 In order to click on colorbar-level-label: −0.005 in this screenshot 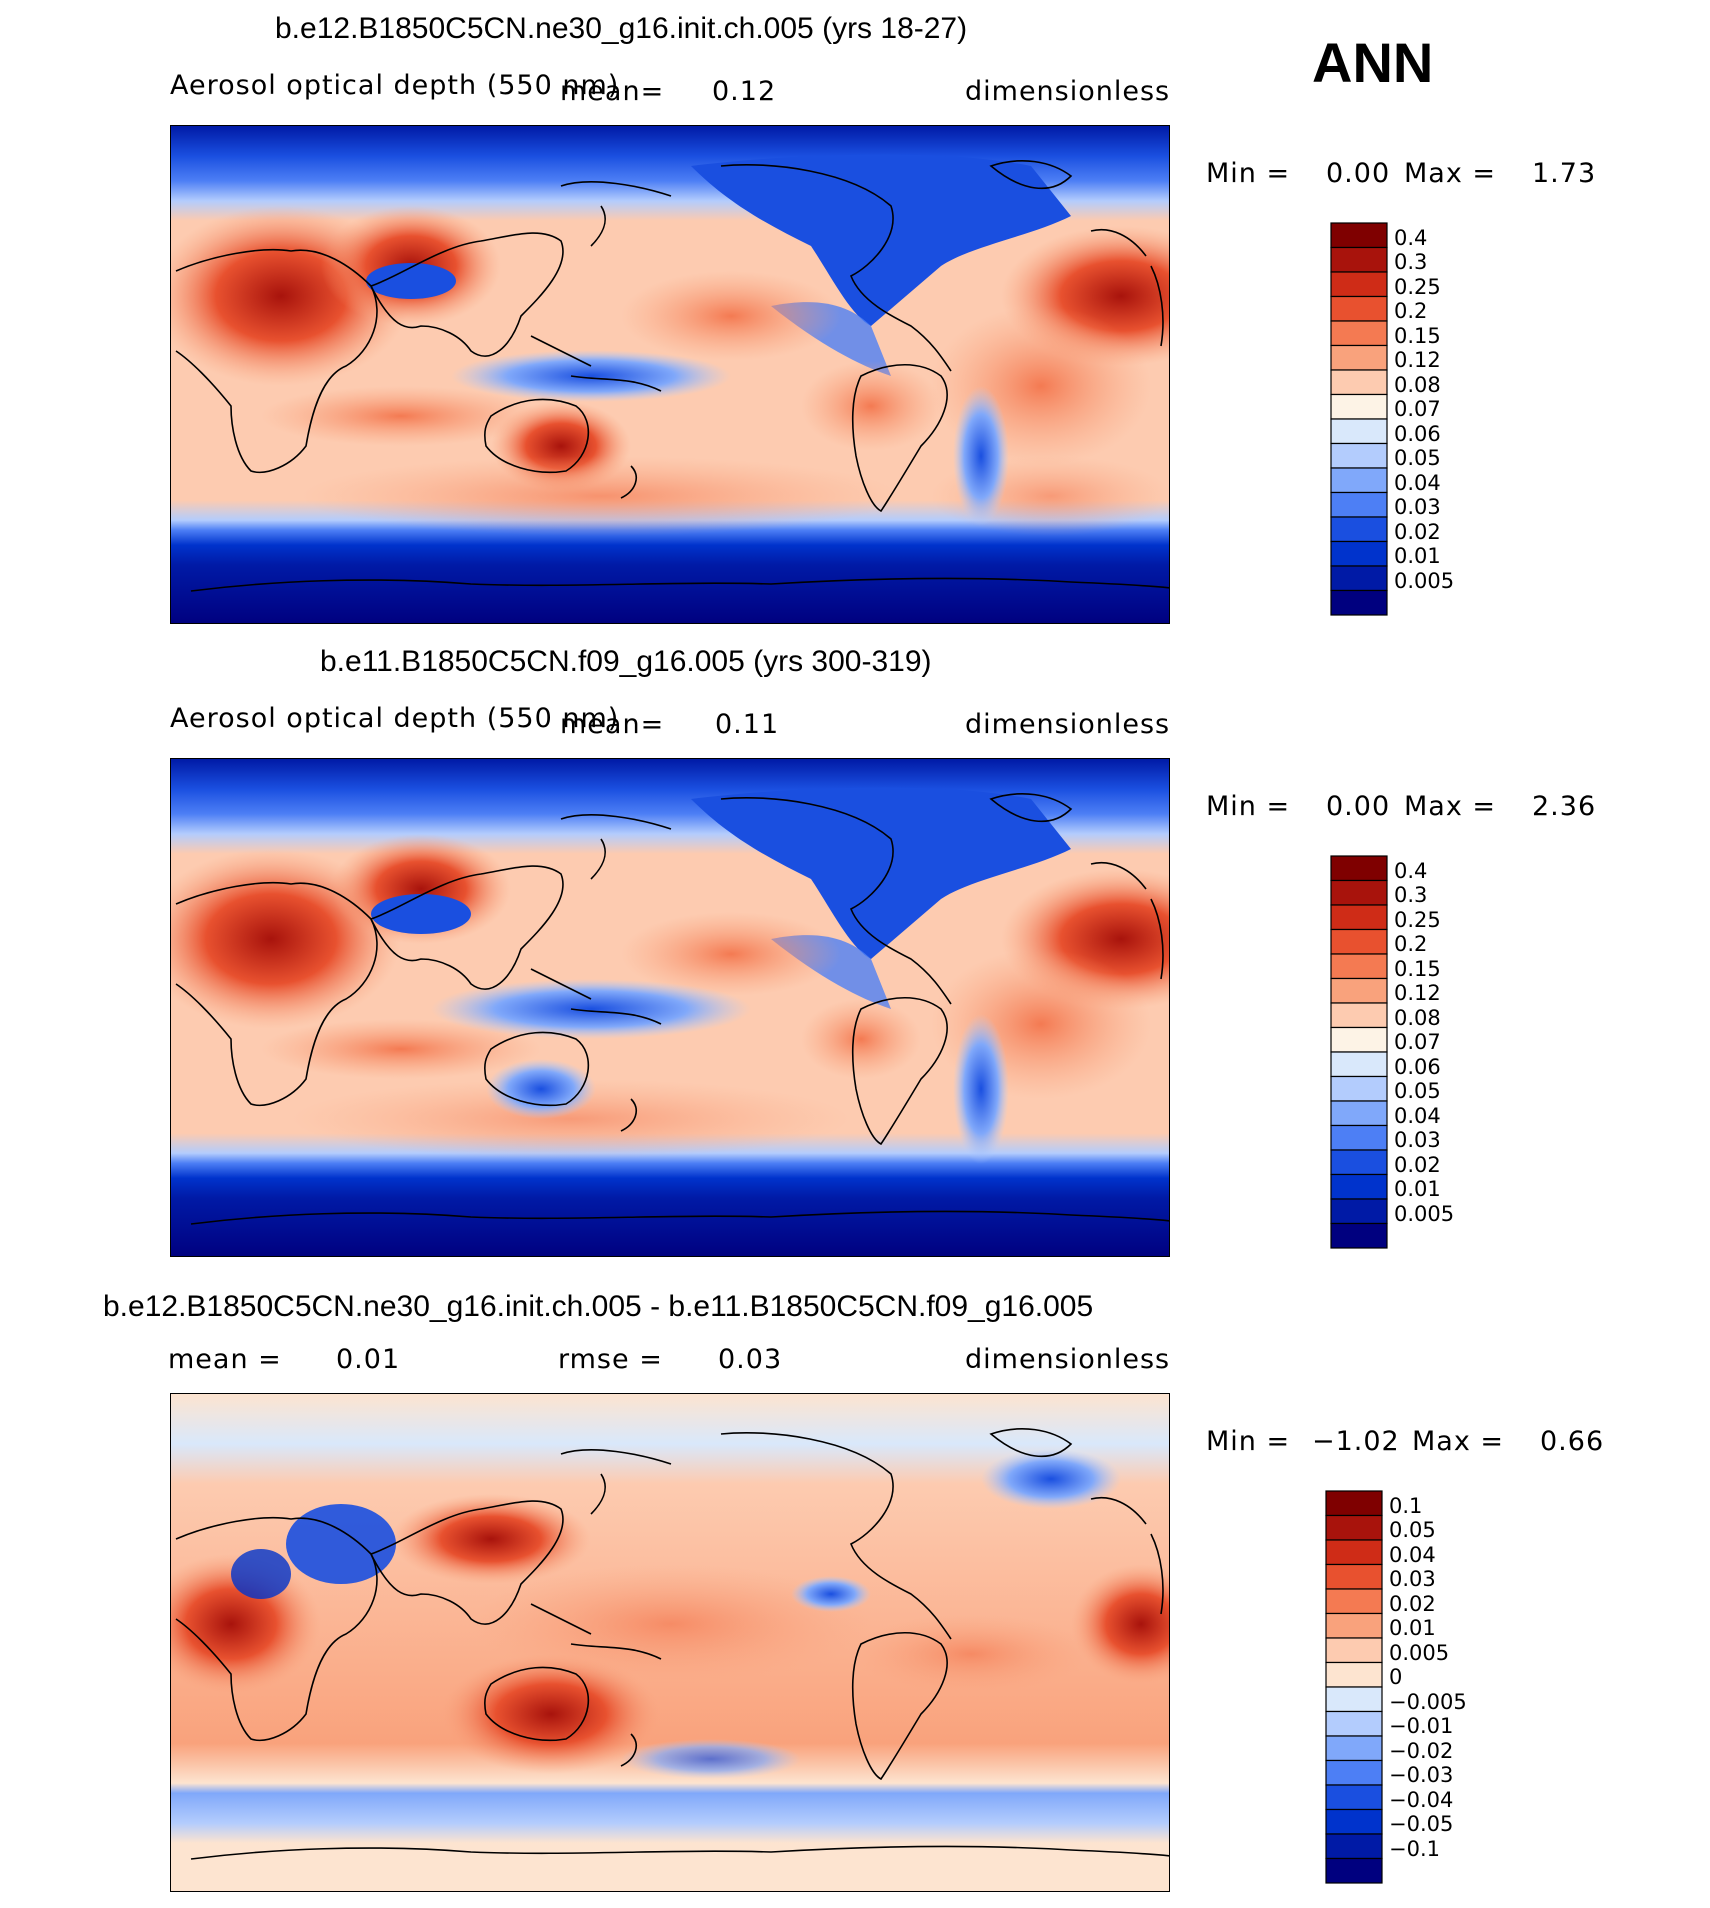, I will do `click(1428, 1701)`.